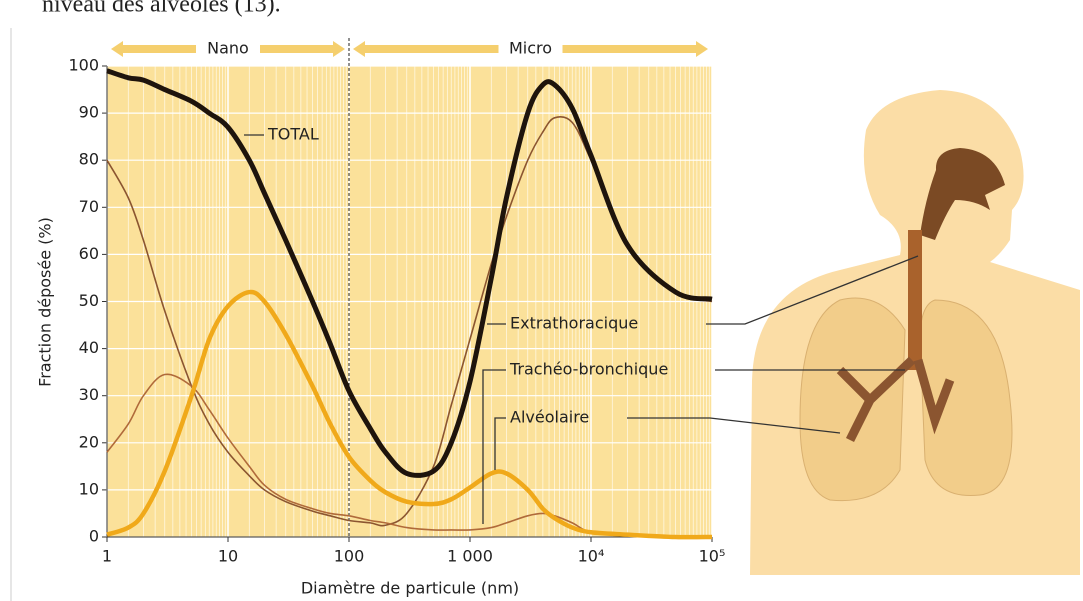  Describe the element at coordinates (89, 441) in the screenshot. I see `y-tick-label: 20` at that location.